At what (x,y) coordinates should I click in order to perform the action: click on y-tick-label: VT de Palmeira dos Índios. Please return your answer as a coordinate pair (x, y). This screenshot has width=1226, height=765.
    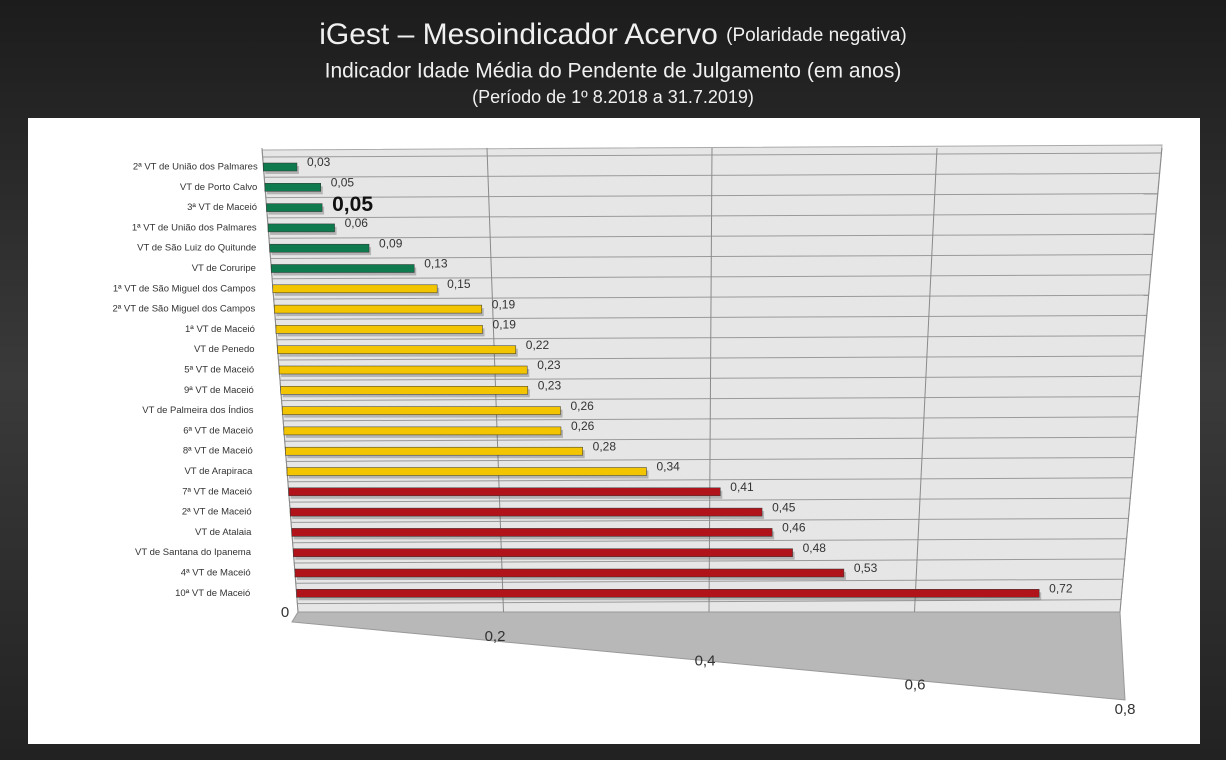
    Looking at the image, I should click on (197, 410).